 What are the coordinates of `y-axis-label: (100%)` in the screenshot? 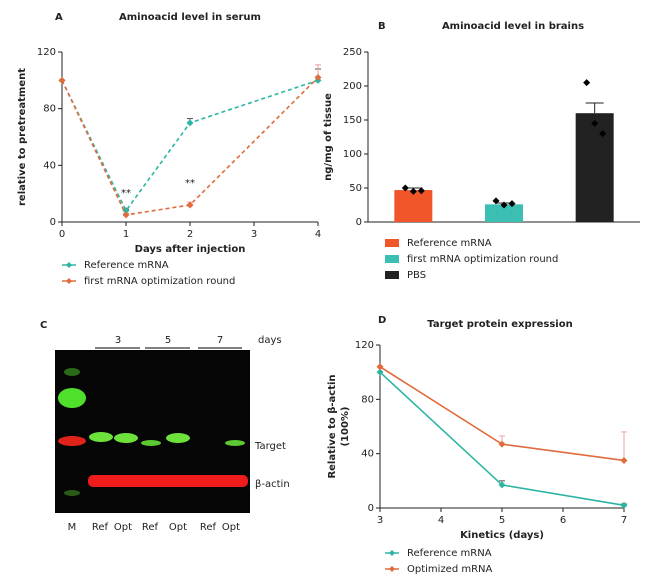 It's located at (345, 426).